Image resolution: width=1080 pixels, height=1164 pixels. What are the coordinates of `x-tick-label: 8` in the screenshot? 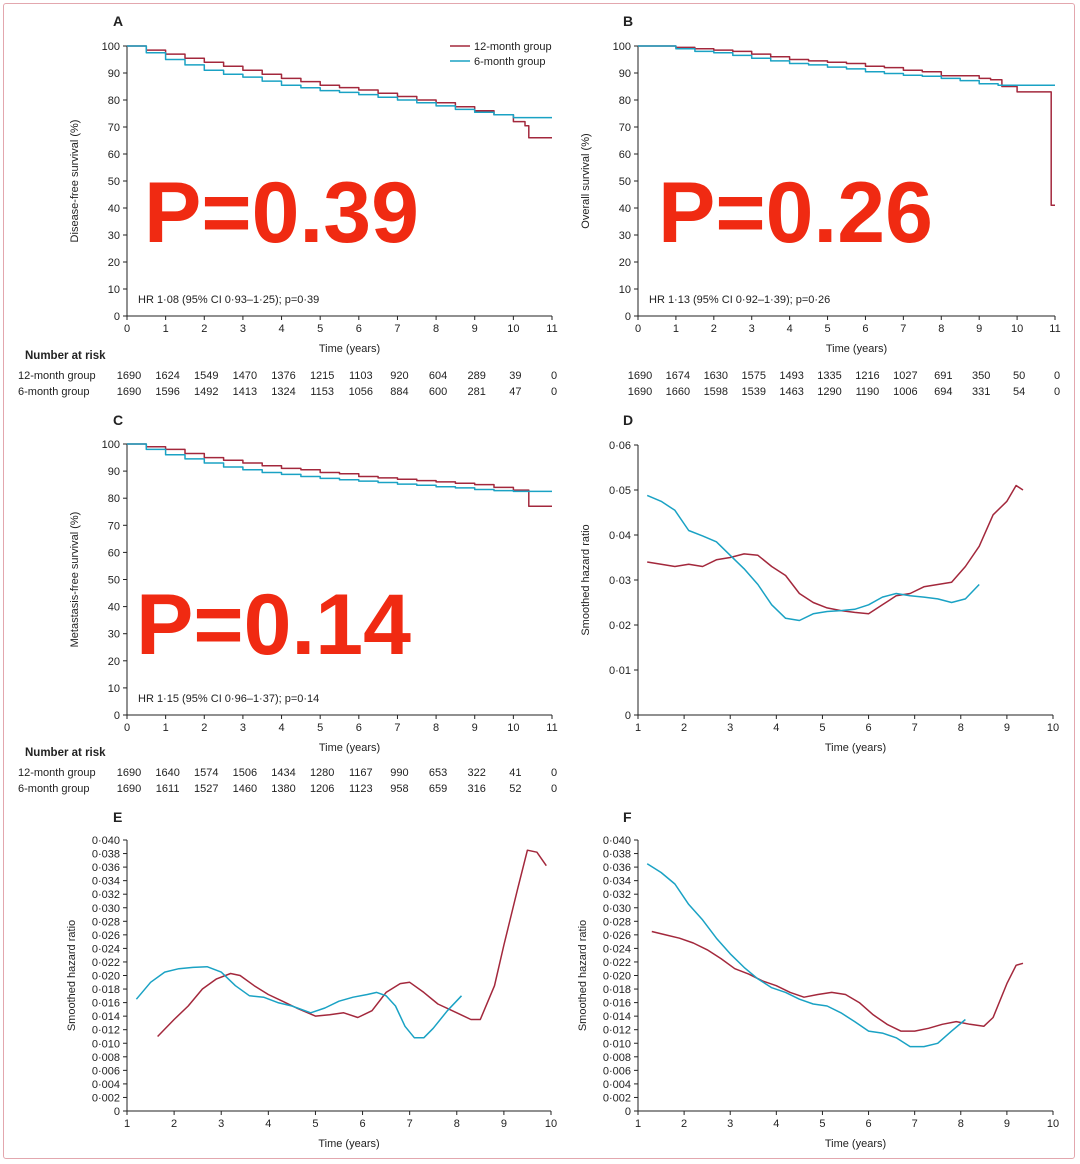 It's located at (961, 728).